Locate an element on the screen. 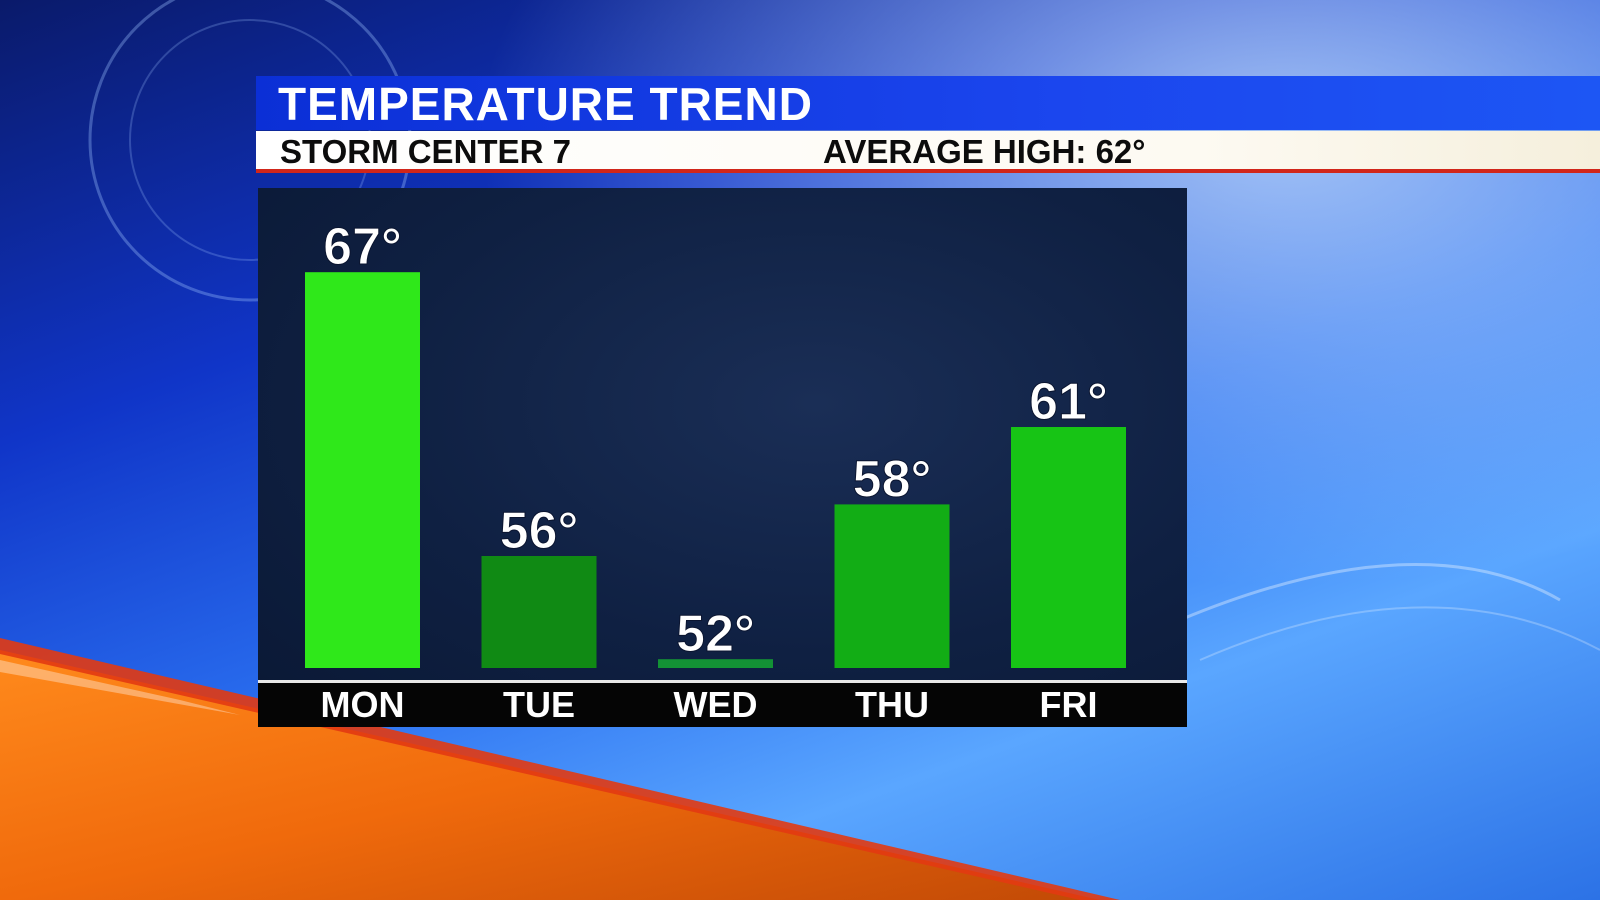 The width and height of the screenshot is (1600, 900). day-label-mon: MON is located at coordinates (363, 704).